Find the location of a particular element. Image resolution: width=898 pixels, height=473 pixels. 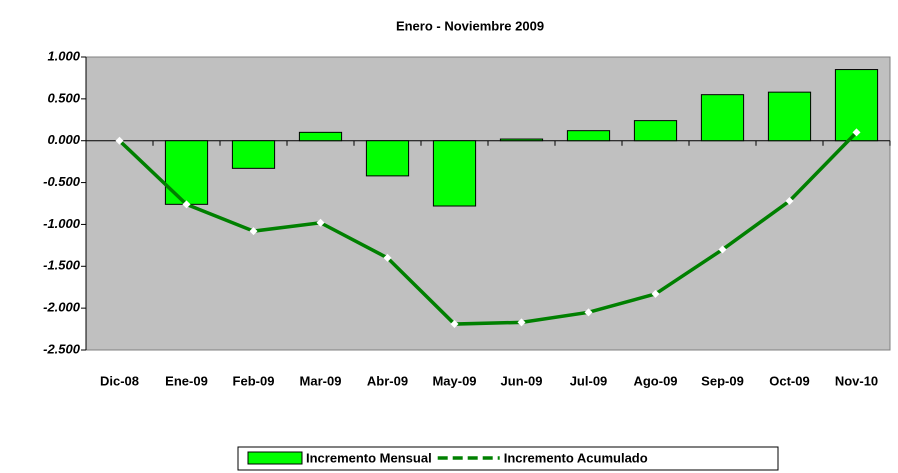

x-tick-label: Nov-10 is located at coordinates (856, 380).